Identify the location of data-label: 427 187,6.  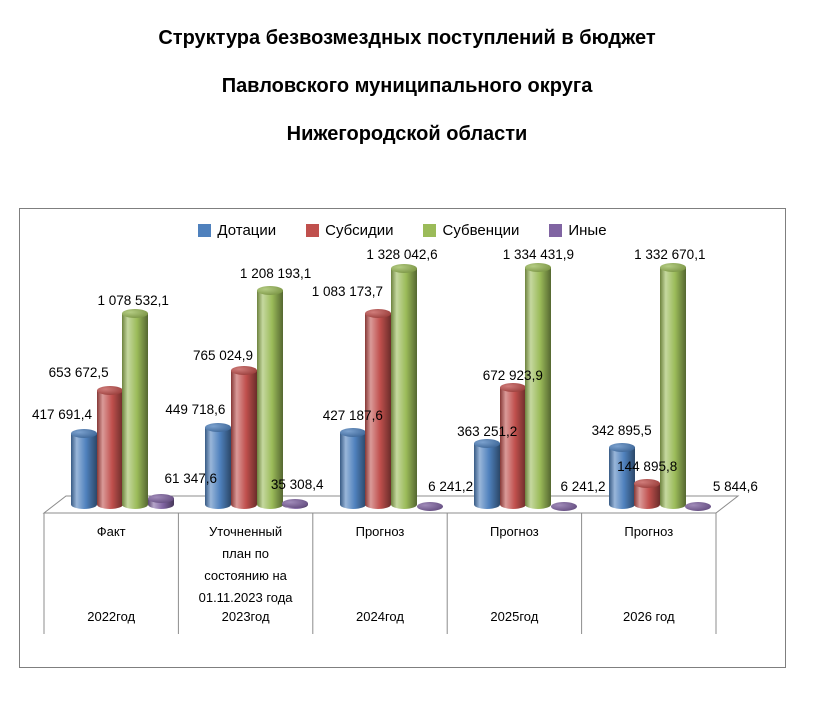
(352, 415).